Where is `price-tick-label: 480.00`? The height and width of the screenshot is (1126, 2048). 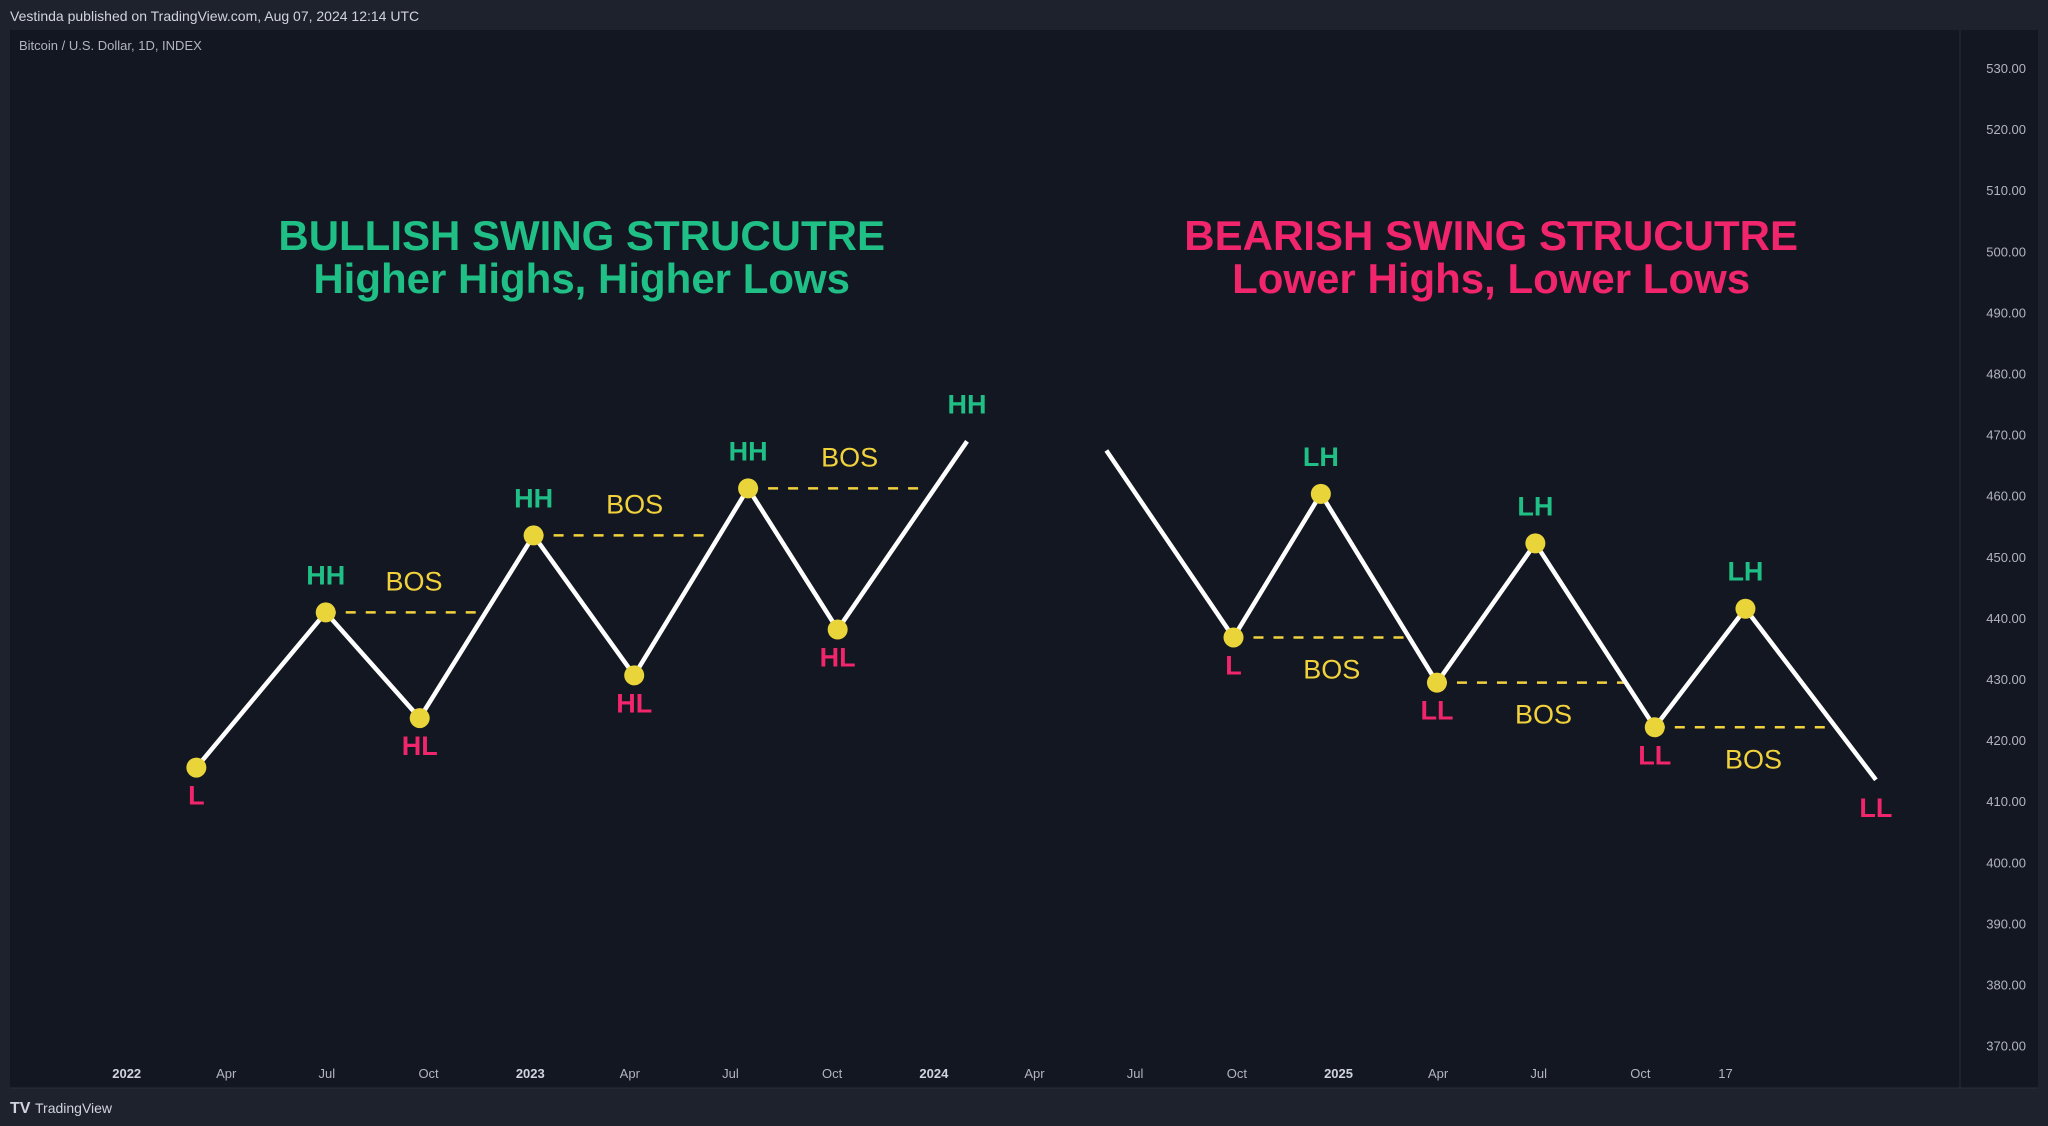
price-tick-label: 480.00 is located at coordinates (2006, 374).